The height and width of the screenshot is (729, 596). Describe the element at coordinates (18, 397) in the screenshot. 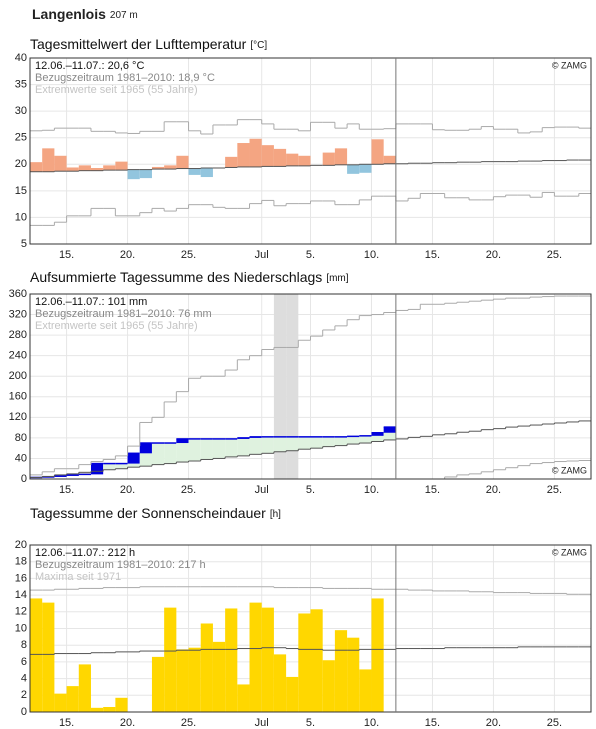

I see `y-tick-label: 160` at that location.